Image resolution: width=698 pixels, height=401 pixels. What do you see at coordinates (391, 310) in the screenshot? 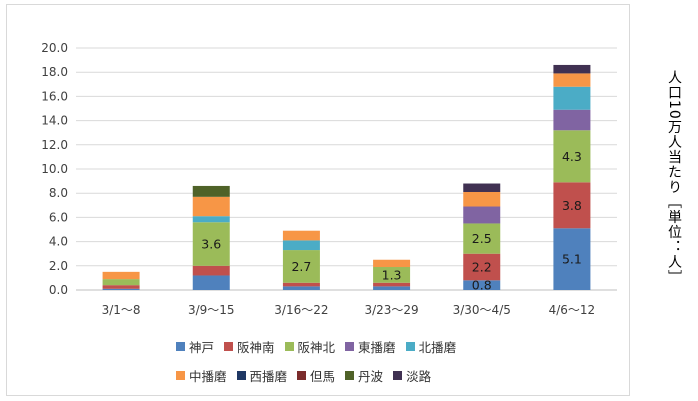
I see `x-tick-label: 3/23〜29` at bounding box center [391, 310].